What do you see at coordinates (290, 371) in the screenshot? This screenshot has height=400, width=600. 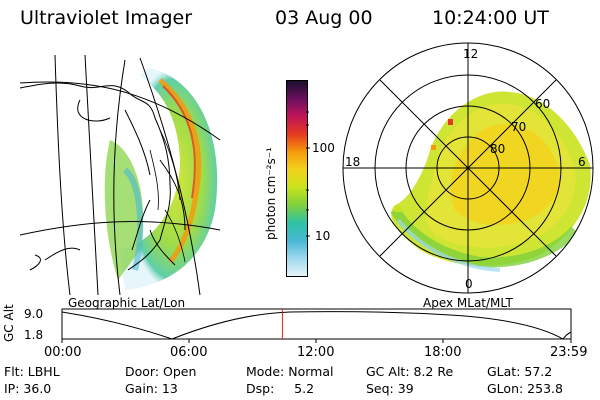 I see `mode-info: Mode: Normal` at bounding box center [290, 371].